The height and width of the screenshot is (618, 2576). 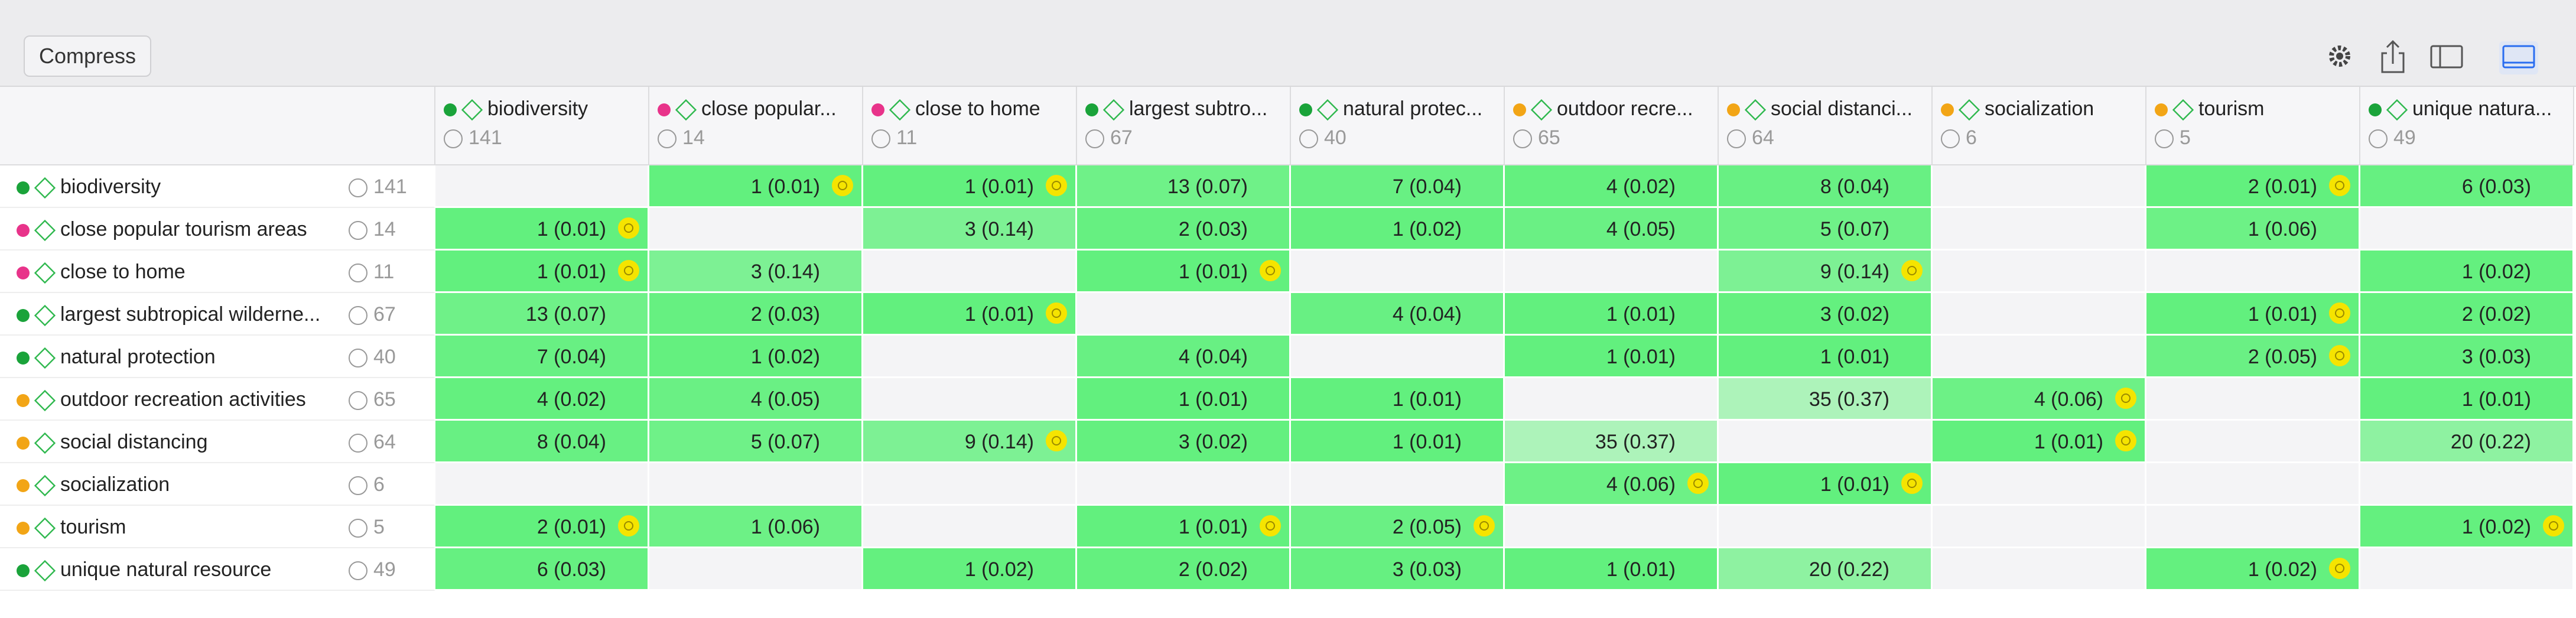 What do you see at coordinates (2446, 57) in the screenshot?
I see `sidebar-icon` at bounding box center [2446, 57].